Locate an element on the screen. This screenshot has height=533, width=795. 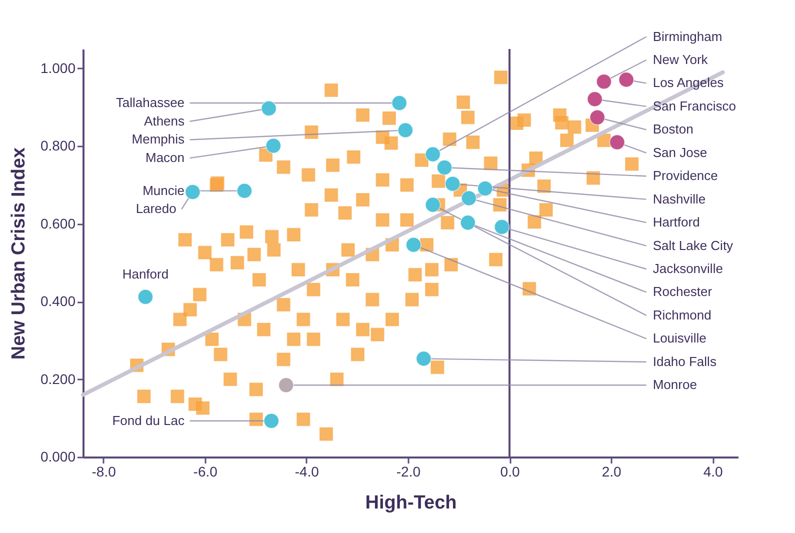
annotation: San Francisco is located at coordinates (694, 106).